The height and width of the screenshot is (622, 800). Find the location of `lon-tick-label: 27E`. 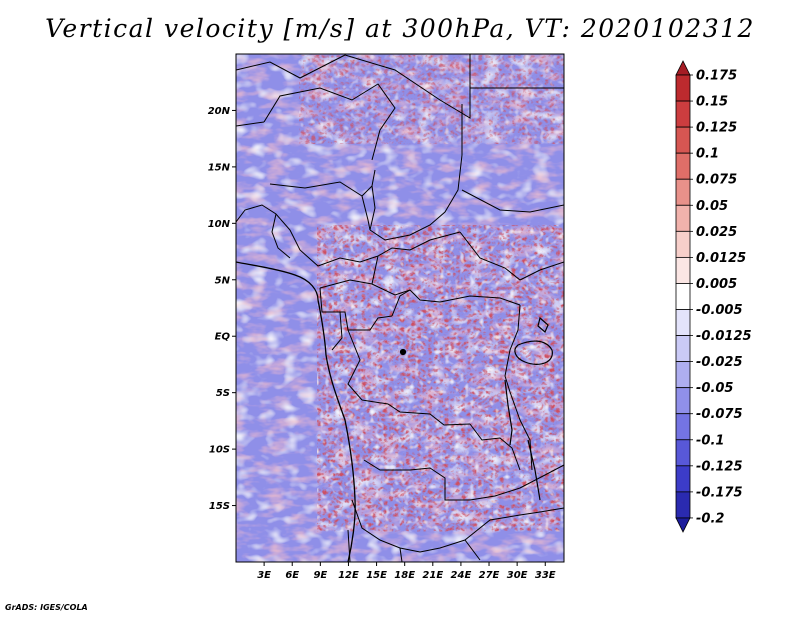

lon-tick-label: 27E is located at coordinates (489, 575).